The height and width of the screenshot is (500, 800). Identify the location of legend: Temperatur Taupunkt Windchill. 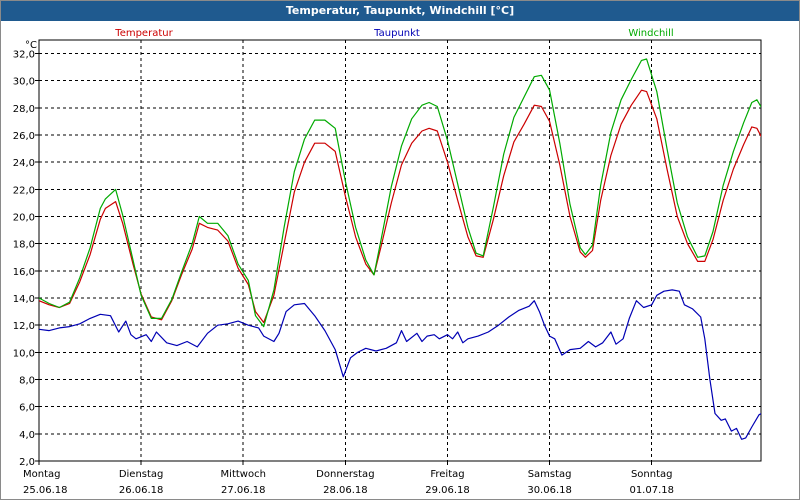
(393, 33).